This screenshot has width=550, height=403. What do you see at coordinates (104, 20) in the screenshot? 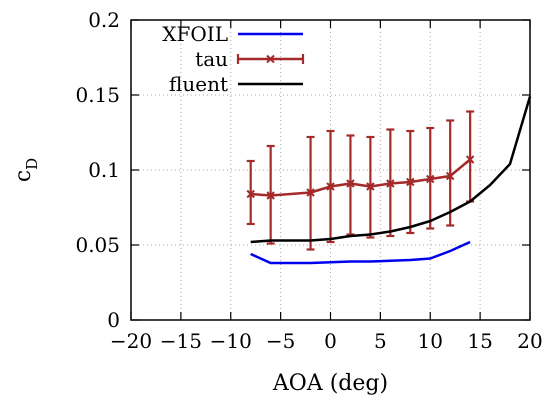
I see `y-tick-label: 0.2` at bounding box center [104, 20].